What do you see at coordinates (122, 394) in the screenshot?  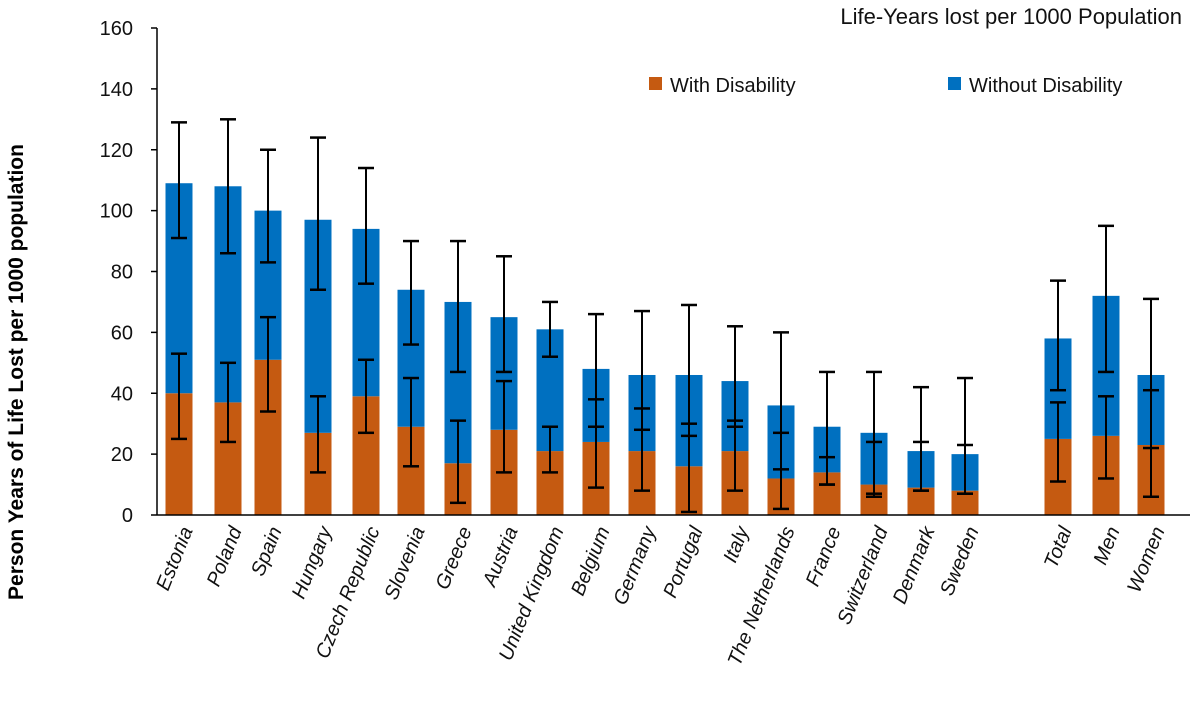 I see `y-tick-label: 40` at bounding box center [122, 394].